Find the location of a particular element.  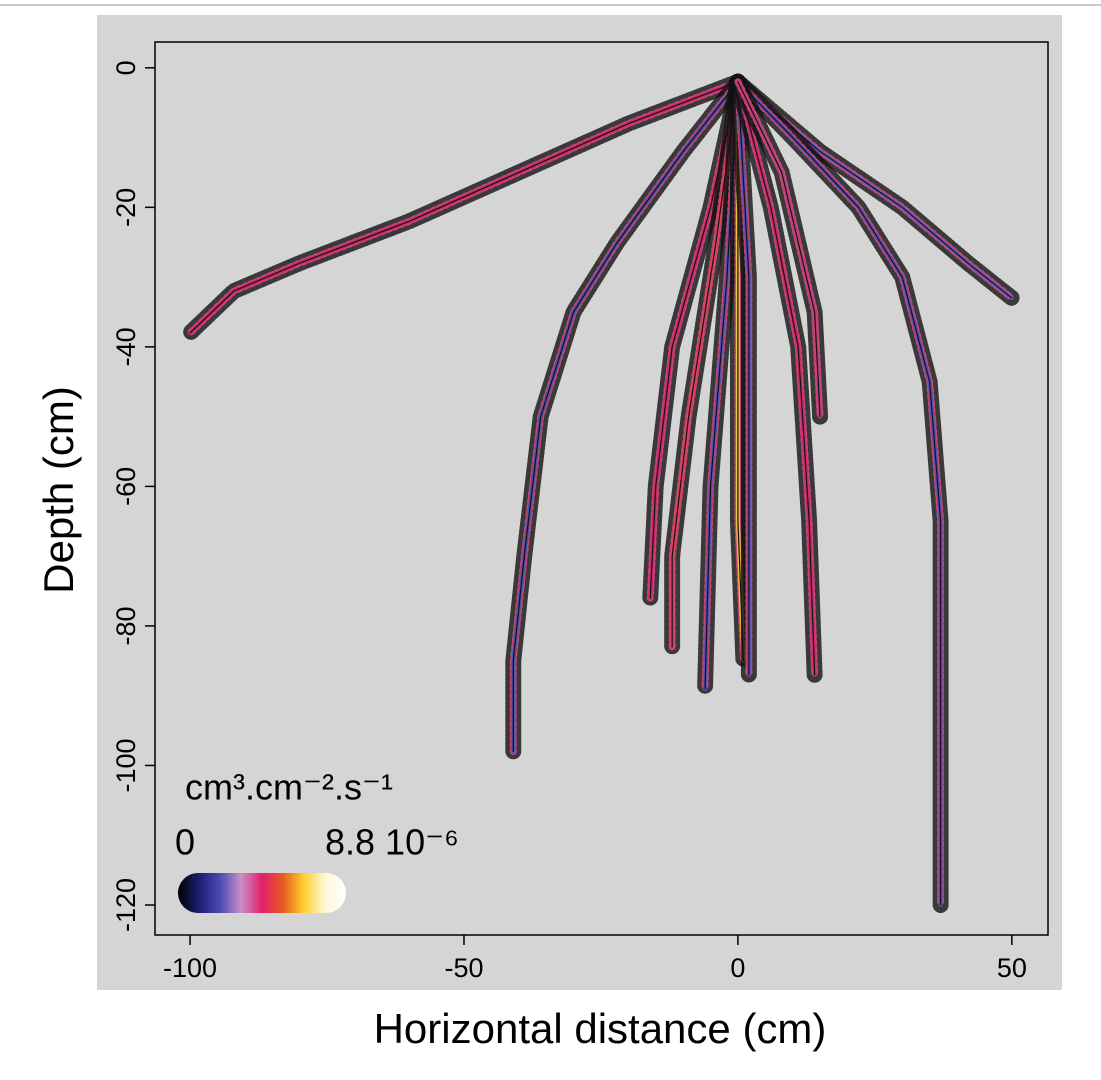

y-tick-label: -100 is located at coordinates (126, 765).